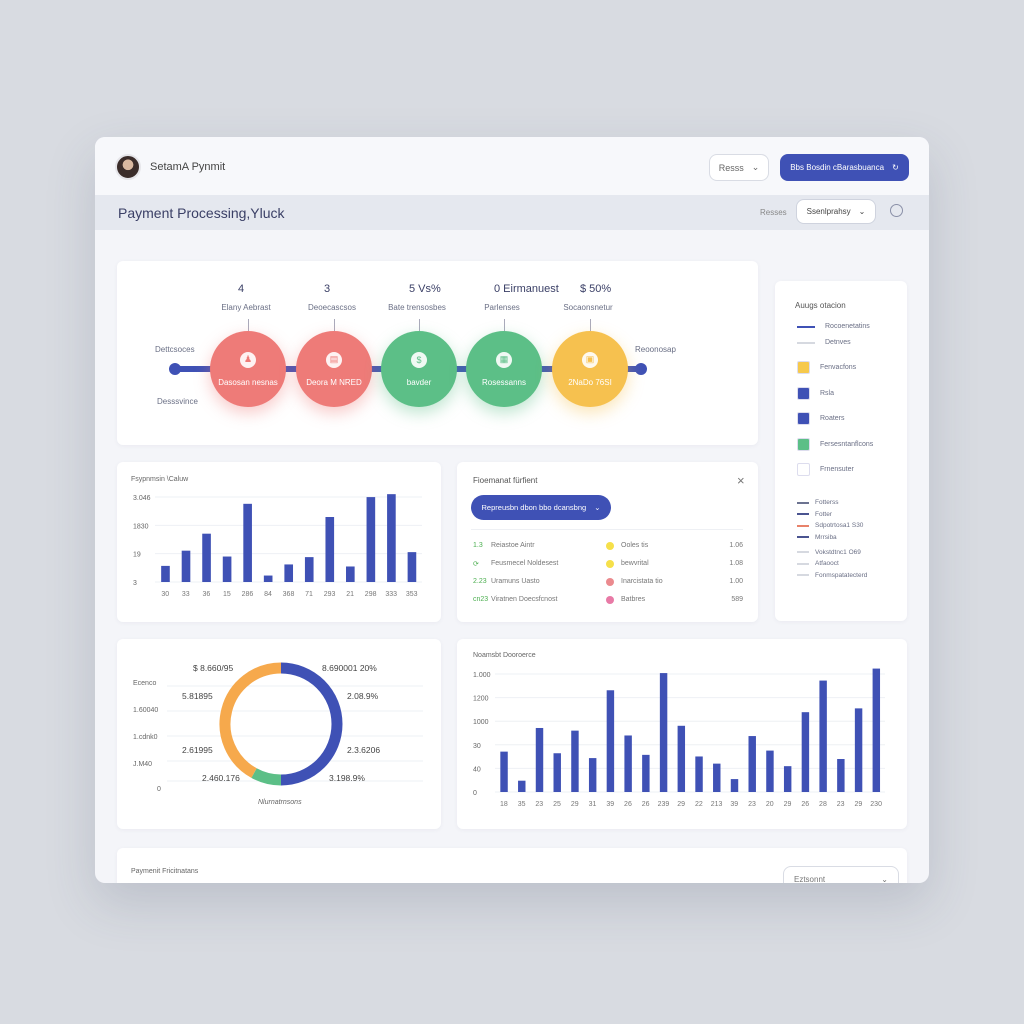 The height and width of the screenshot is (1024, 1024). Describe the element at coordinates (478, 545) in the screenshot. I see `row-icon: 1.3` at that location.